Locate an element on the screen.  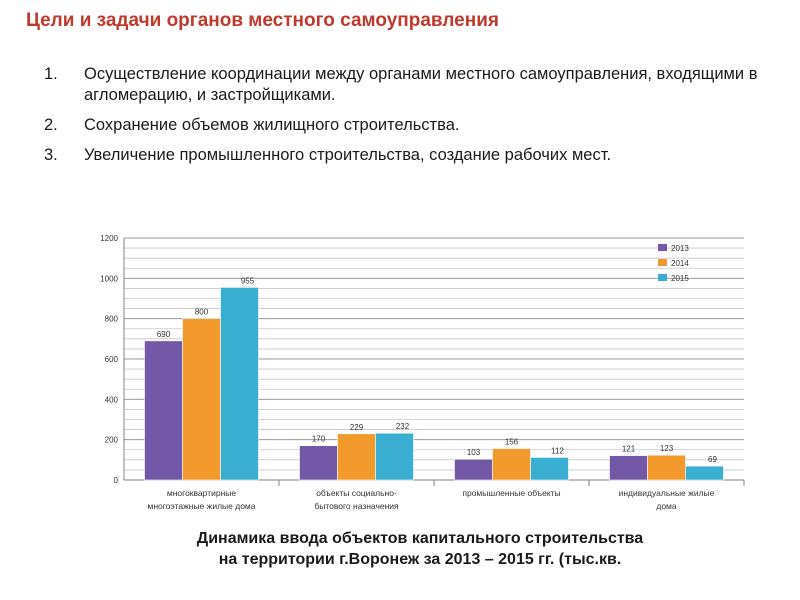
category-label: бытового назначения is located at coordinates (356, 506).